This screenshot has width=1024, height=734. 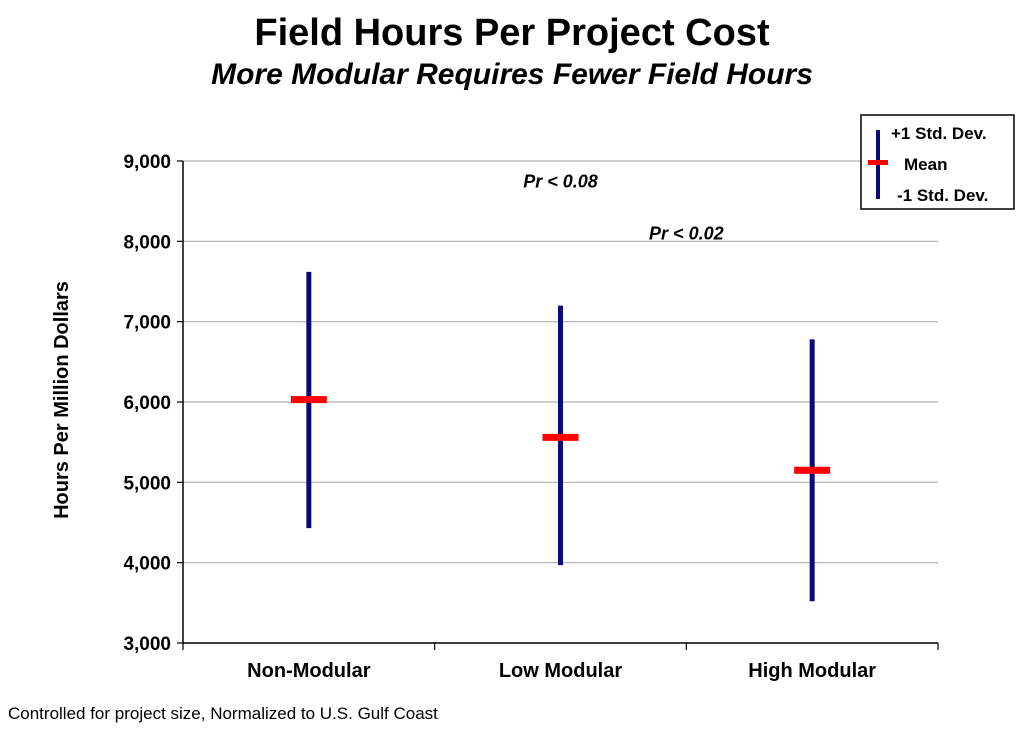 What do you see at coordinates (147, 564) in the screenshot?
I see `y-tick-label: 4,000` at bounding box center [147, 564].